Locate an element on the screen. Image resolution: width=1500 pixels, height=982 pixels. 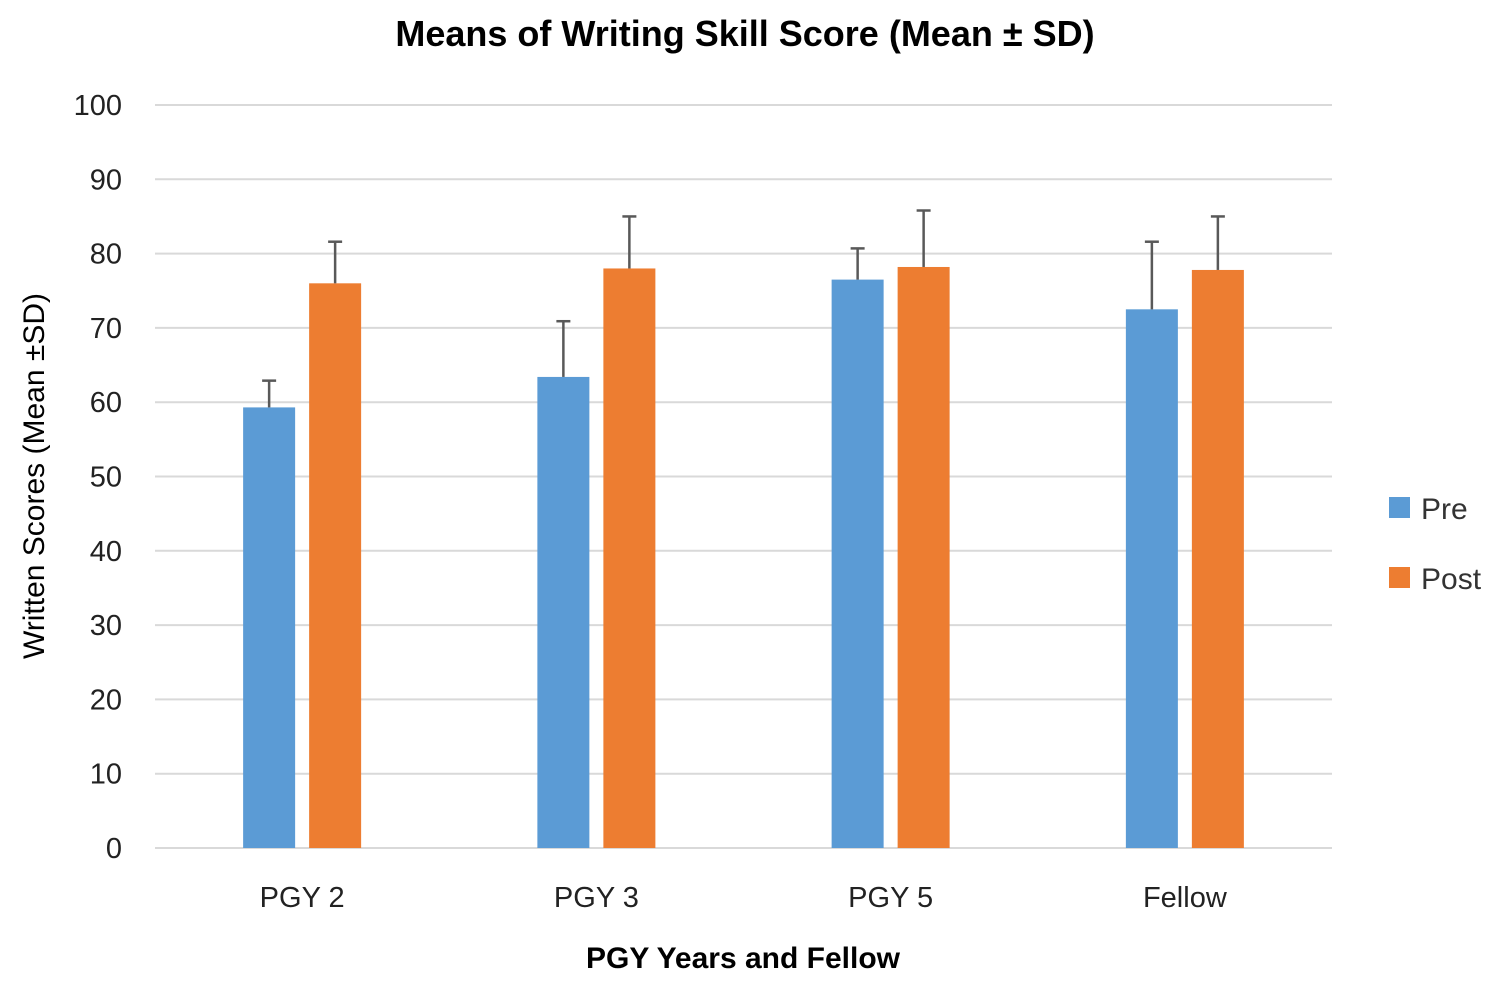
legend-item-pre: Pre is located at coordinates (1428, 509).